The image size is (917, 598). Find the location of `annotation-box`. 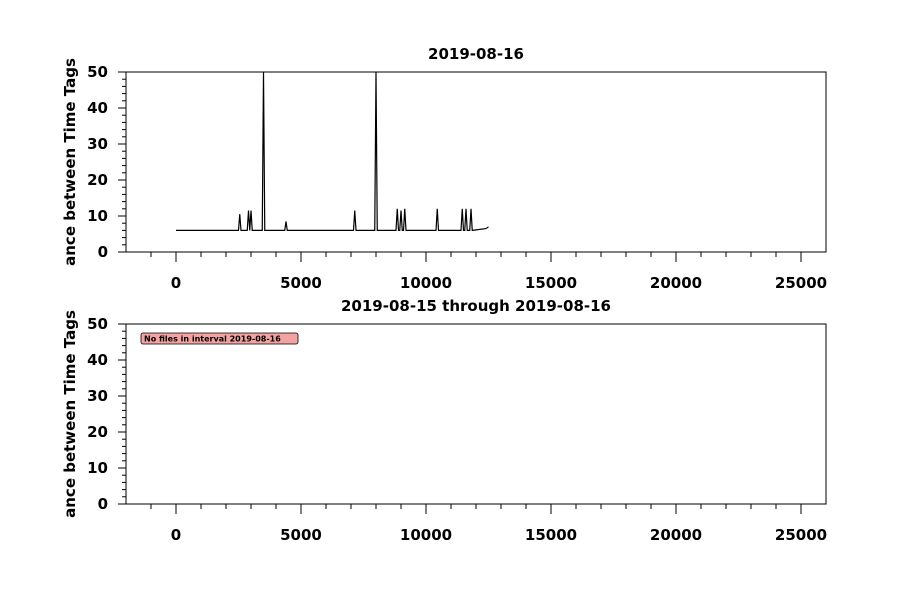

annotation-box is located at coordinates (219, 338).